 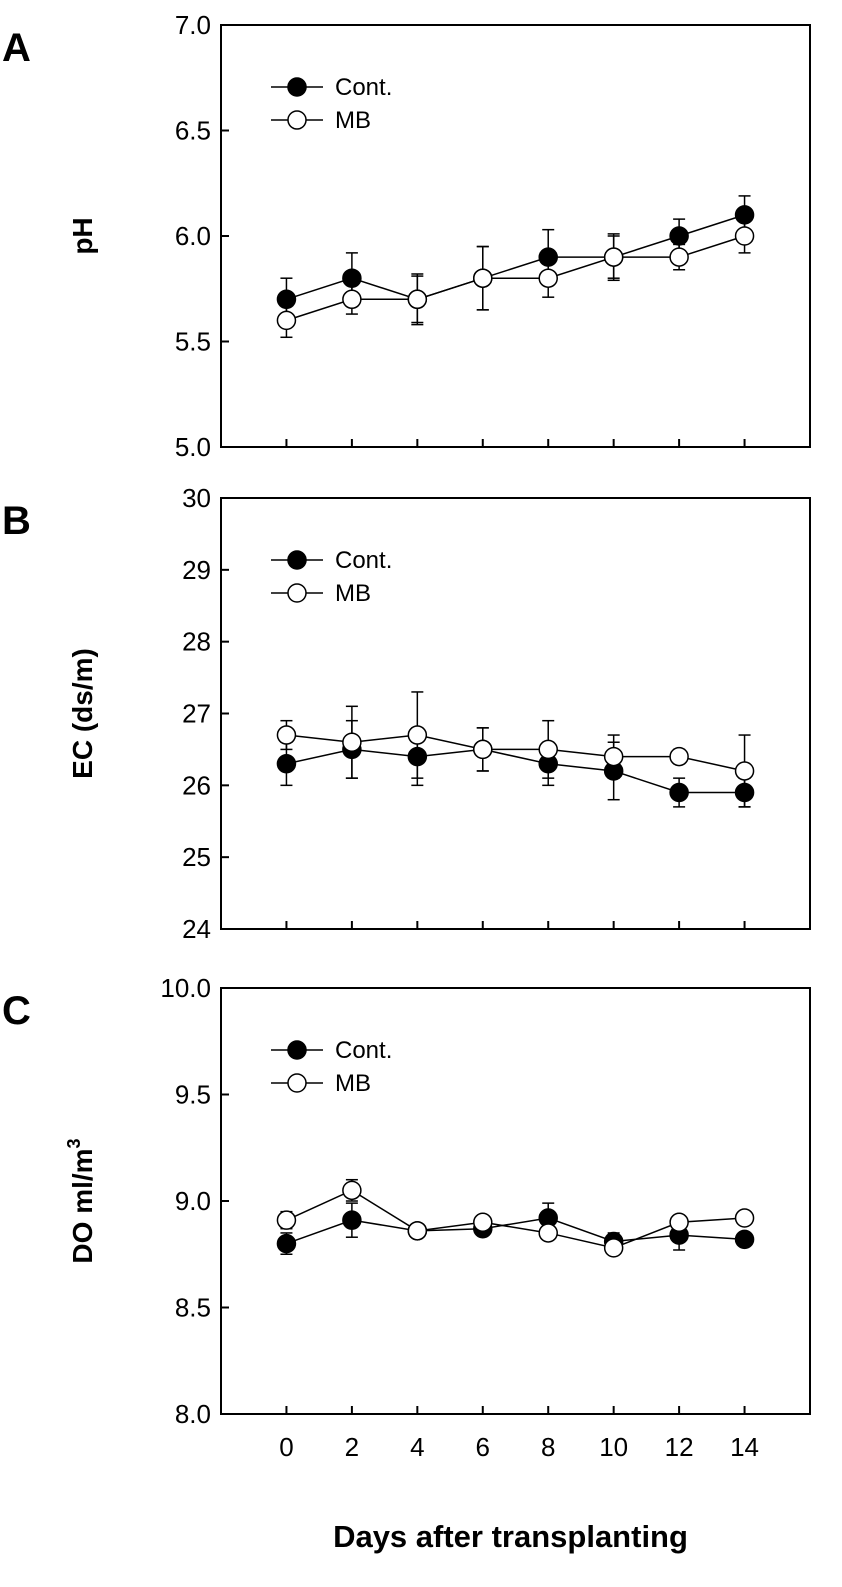 What do you see at coordinates (196, 714) in the screenshot?
I see `y-tick-label: 27` at bounding box center [196, 714].